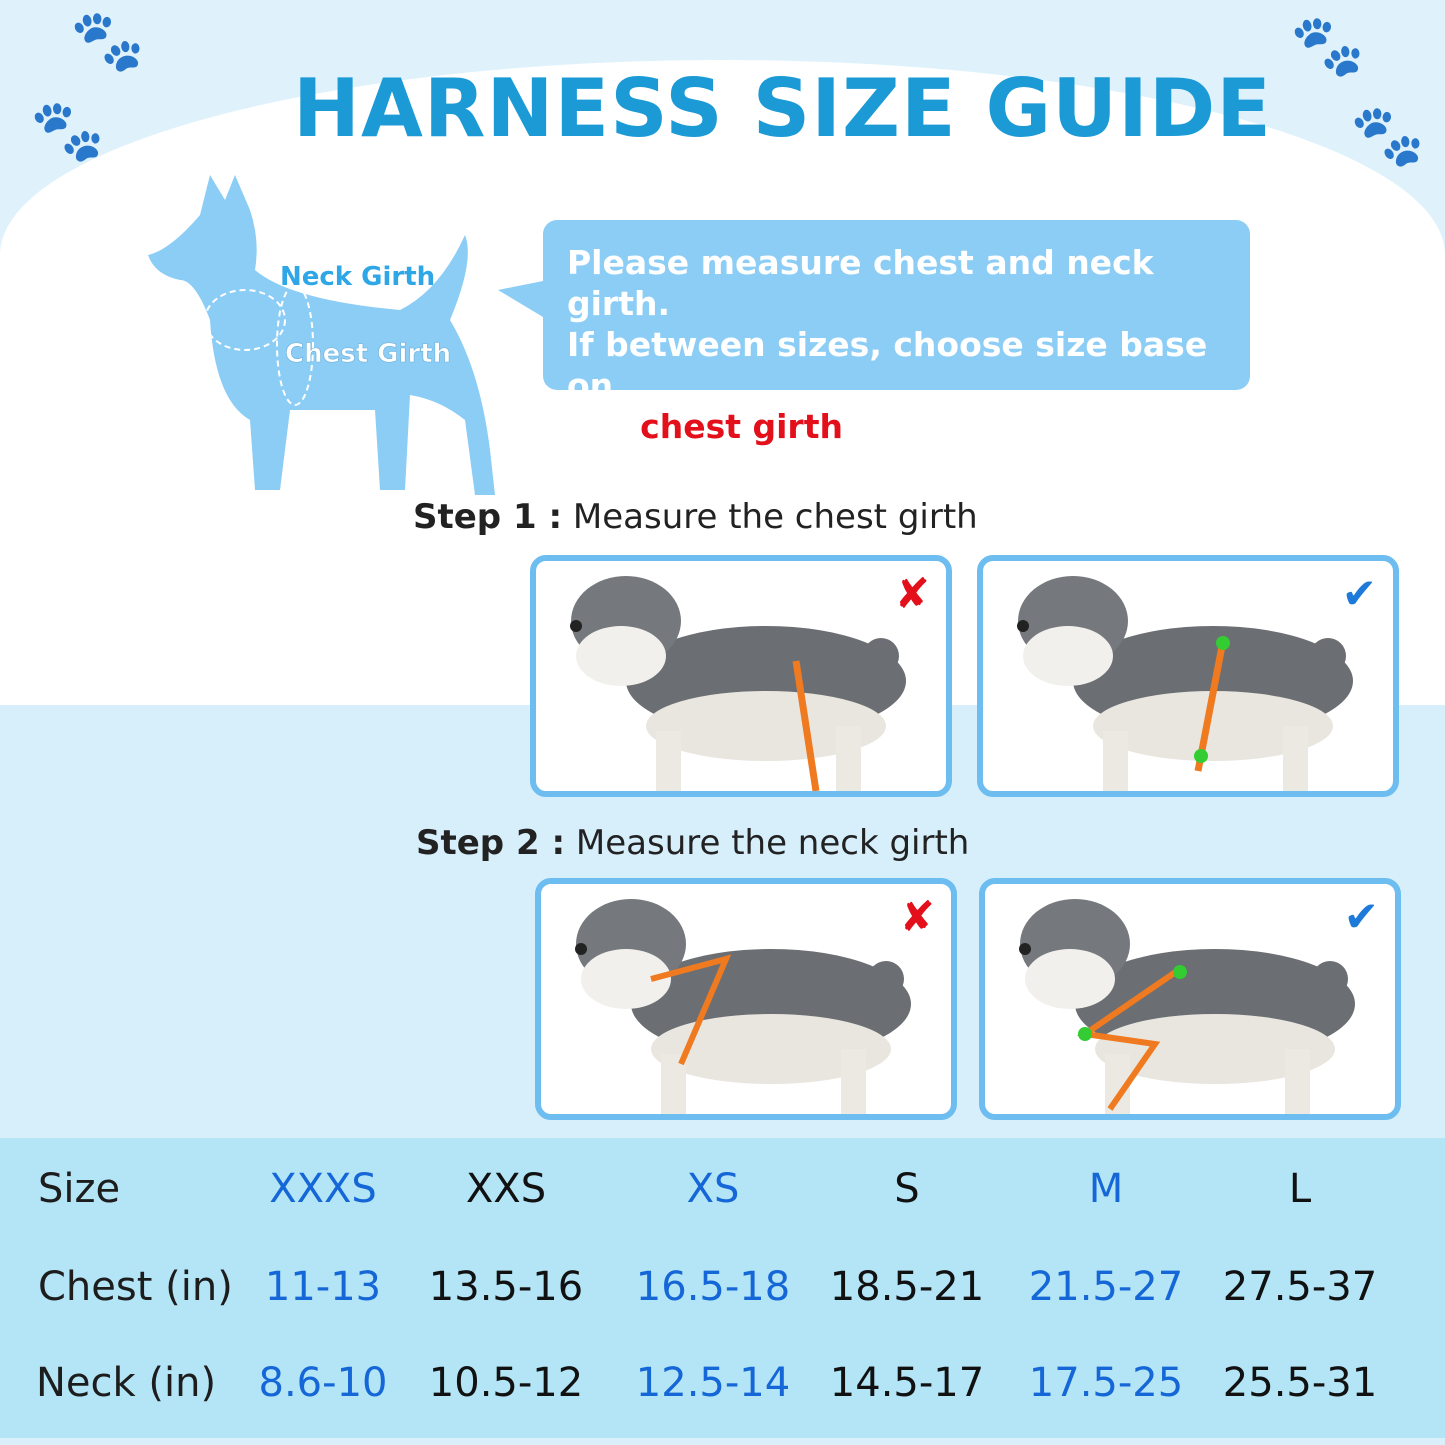 This screenshot has height=1445, width=1445. What do you see at coordinates (488, 517) in the screenshot?
I see `step-label: Step 1 :` at bounding box center [488, 517].